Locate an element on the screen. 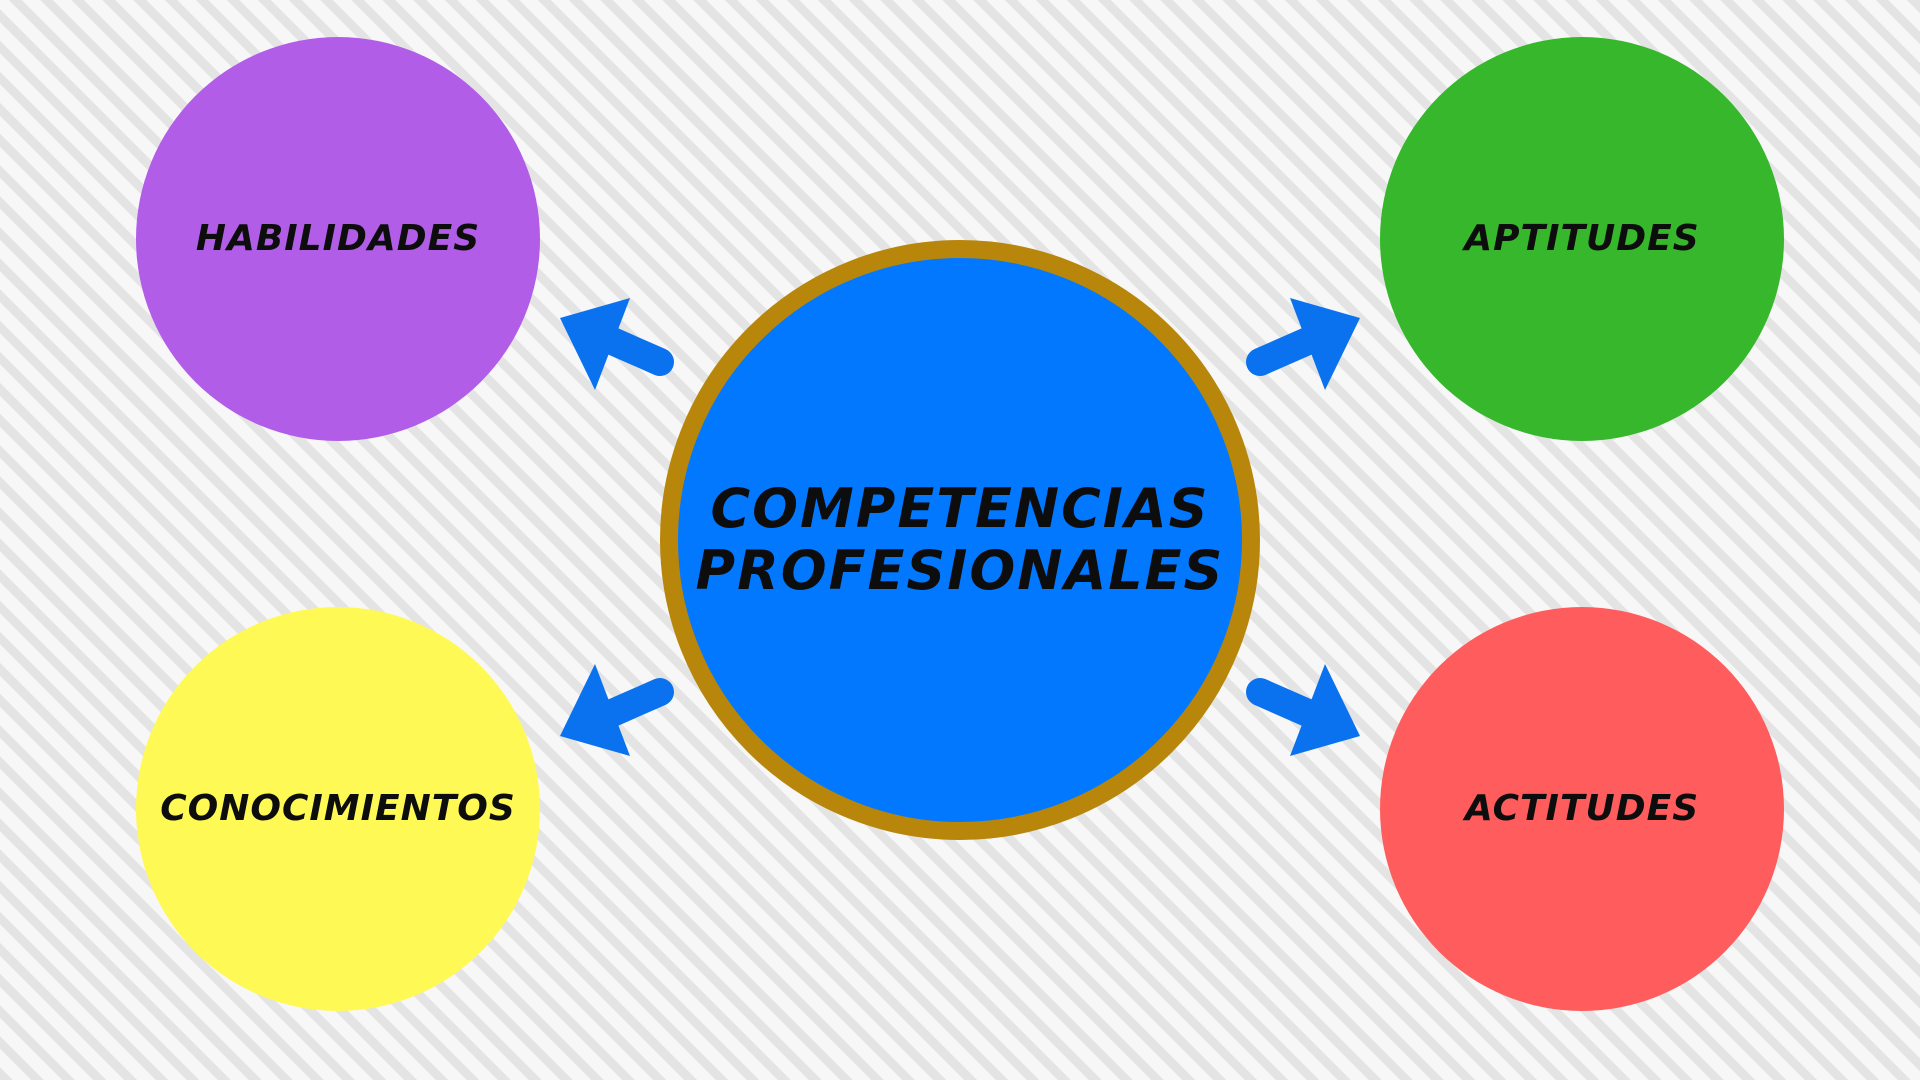 This screenshot has height=1080, width=1920. node-habilidades: HABILIDADES is located at coordinates (338, 239).